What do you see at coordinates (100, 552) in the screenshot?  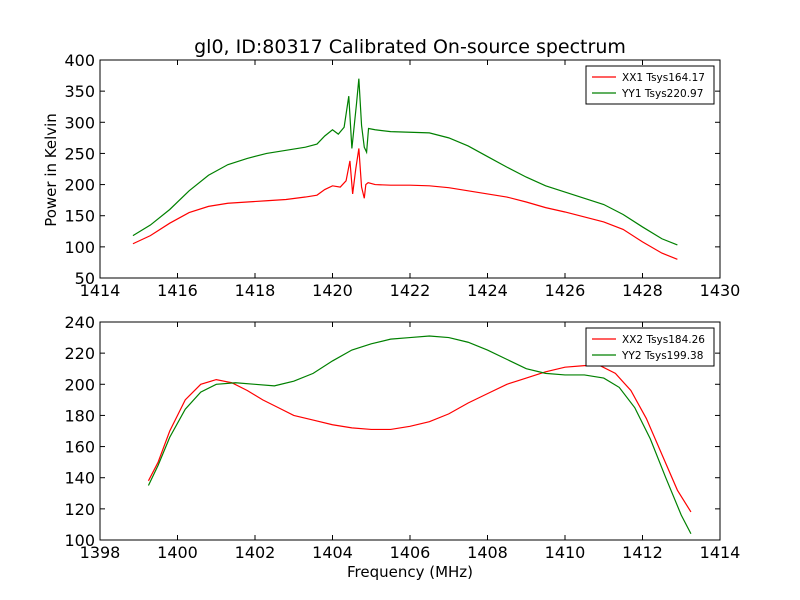 I see `x-tick-label: 1398` at bounding box center [100, 552].